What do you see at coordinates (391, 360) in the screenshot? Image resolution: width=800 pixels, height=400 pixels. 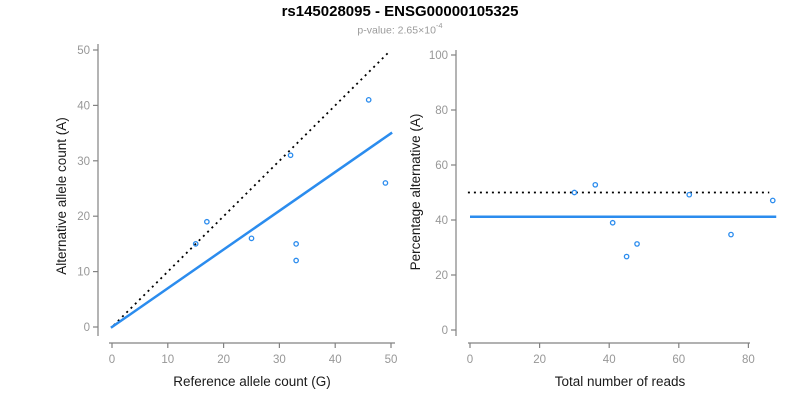 I see `x-tick-label: 50` at bounding box center [391, 360].